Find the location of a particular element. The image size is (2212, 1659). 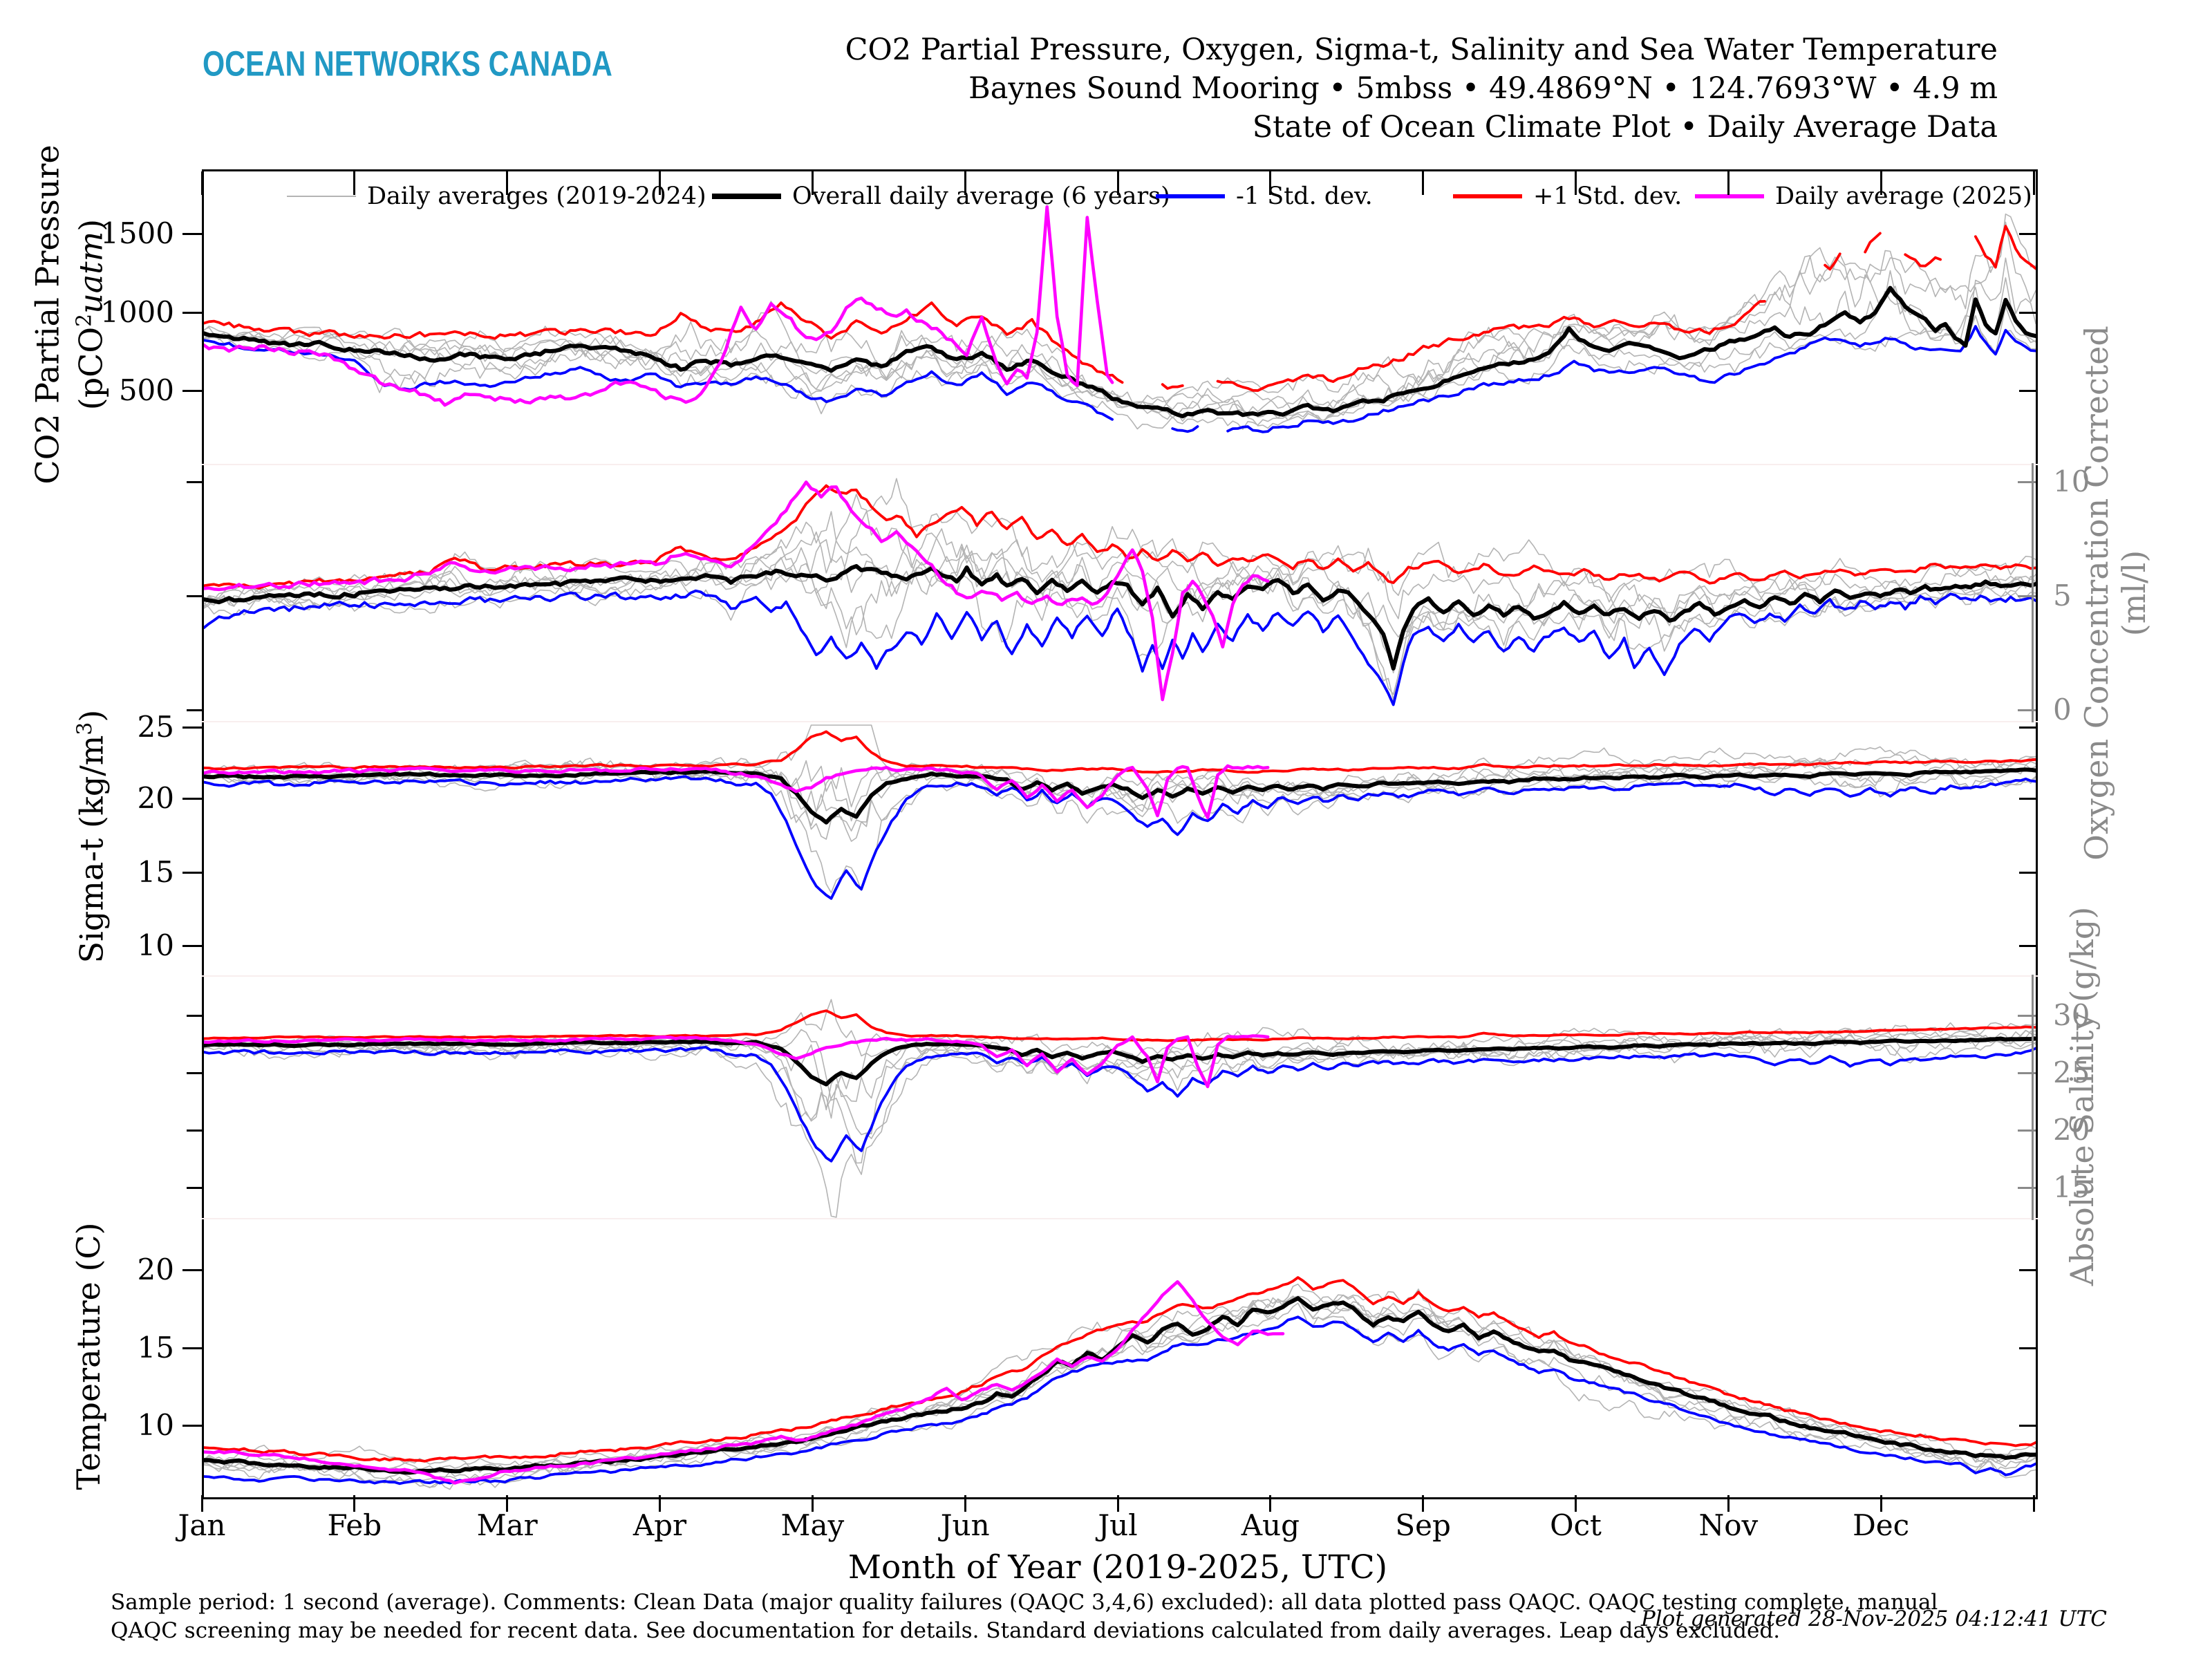

ocean-networks-canada-logo: OCEAN NETWORKS CANADA is located at coordinates (407, 64).